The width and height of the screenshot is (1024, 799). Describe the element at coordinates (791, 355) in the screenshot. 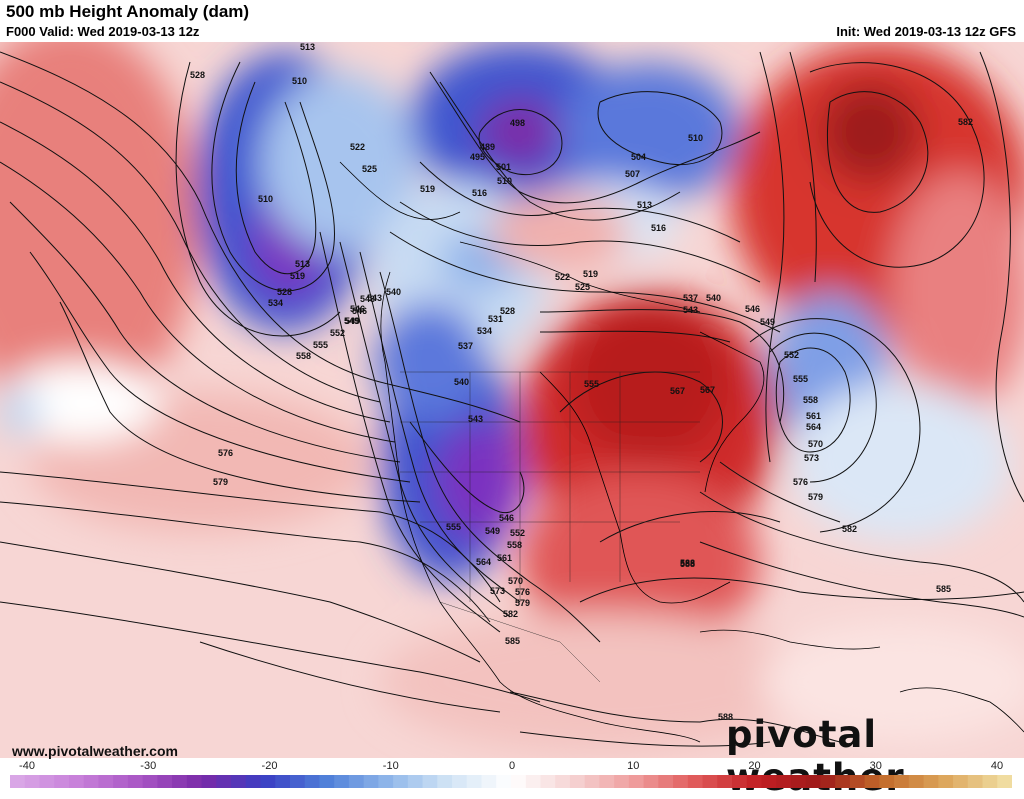

I see `contour-label: 552` at that location.